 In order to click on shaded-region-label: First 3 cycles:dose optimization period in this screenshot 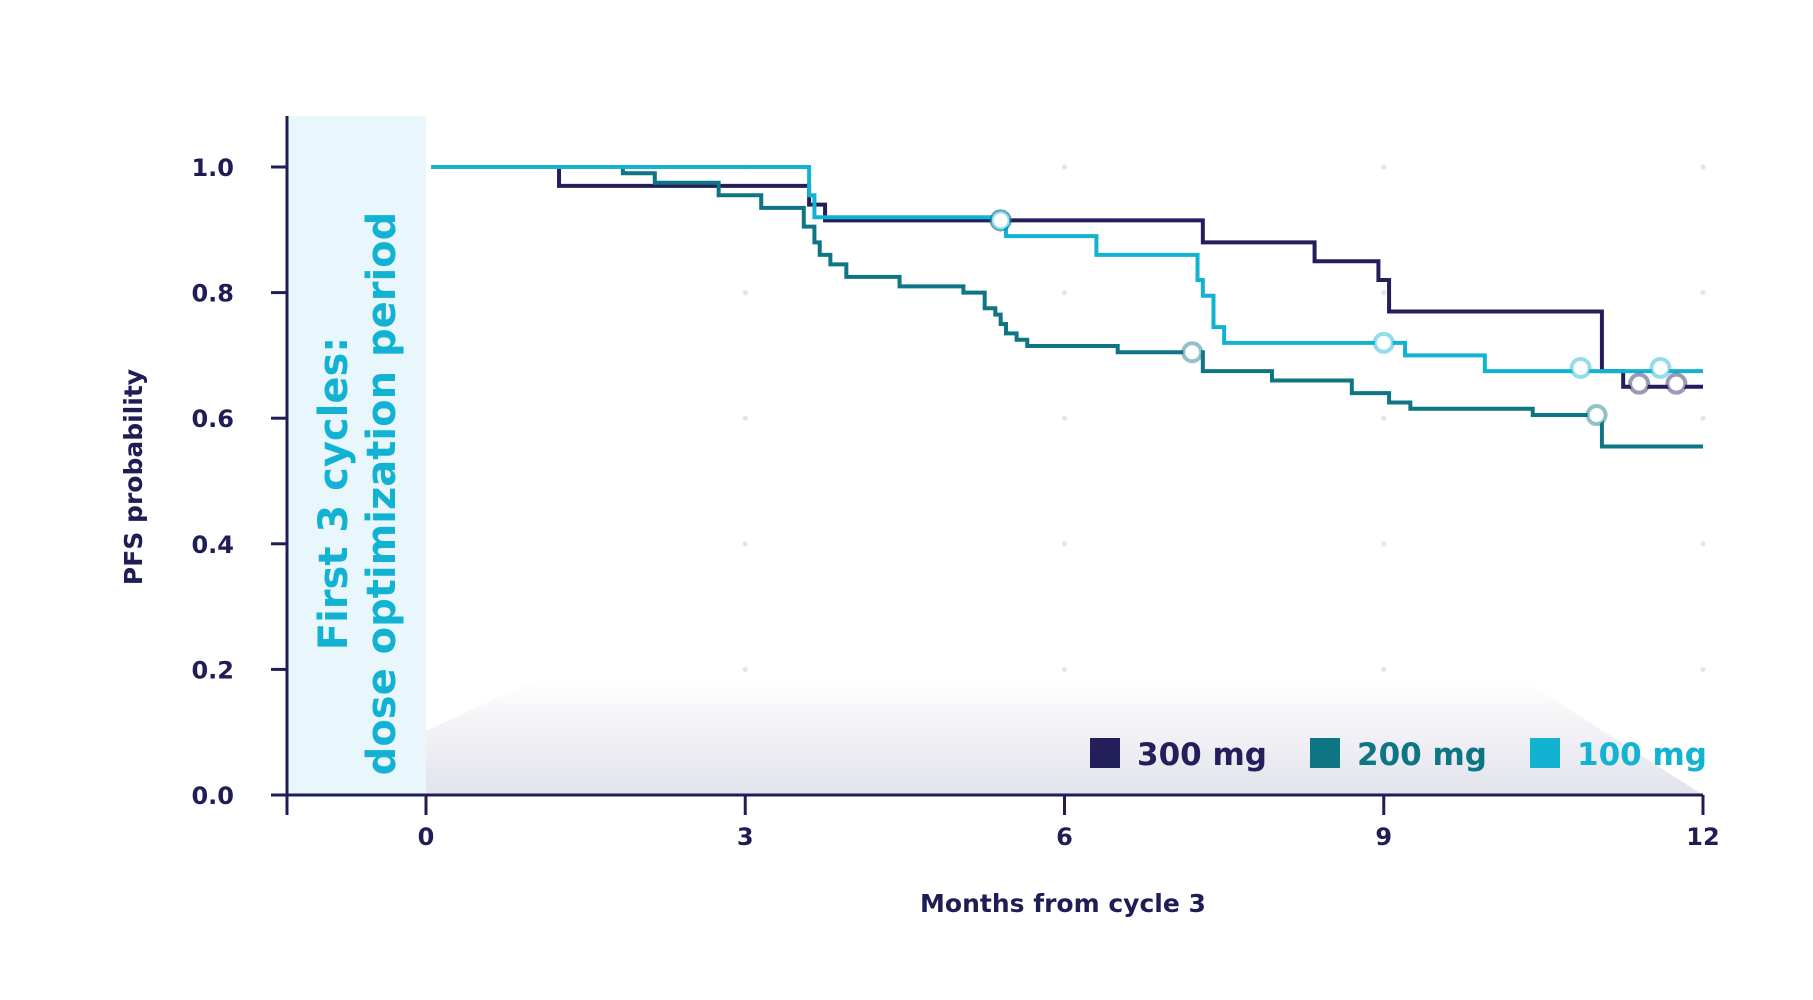, I will do `click(358, 494)`.